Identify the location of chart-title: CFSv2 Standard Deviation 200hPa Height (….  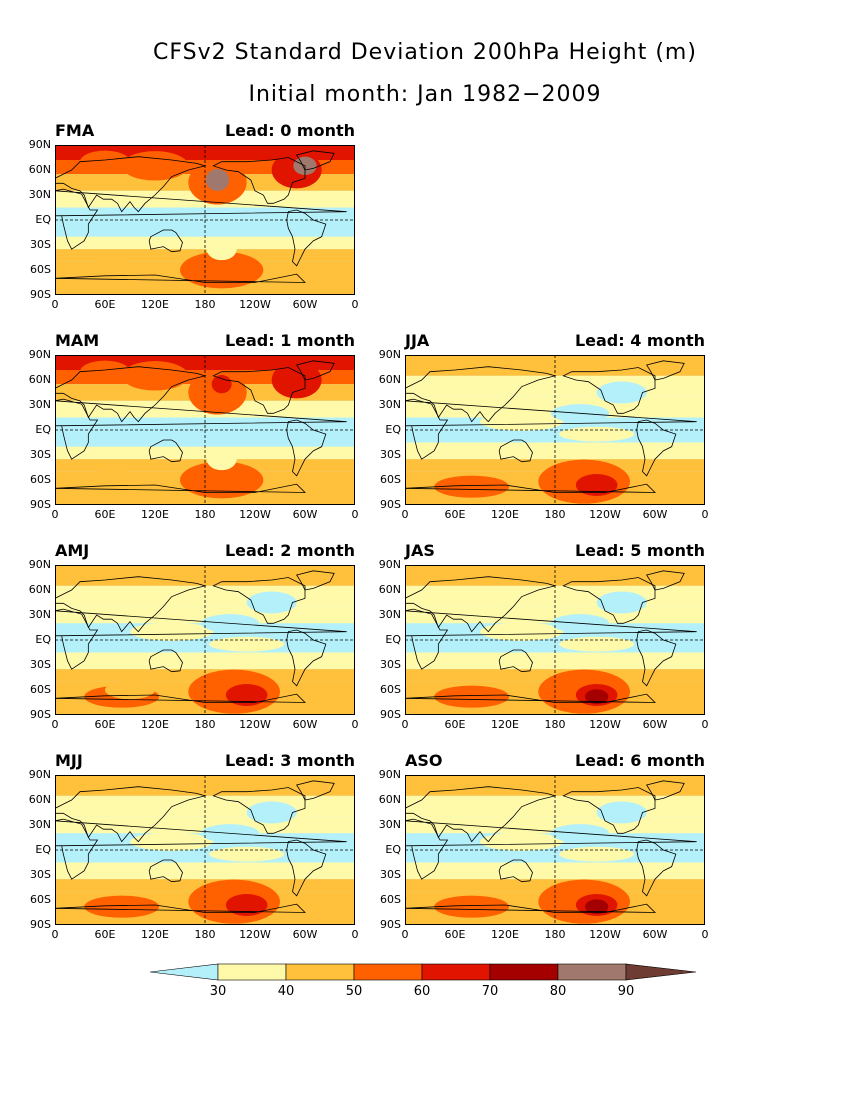
(425, 52).